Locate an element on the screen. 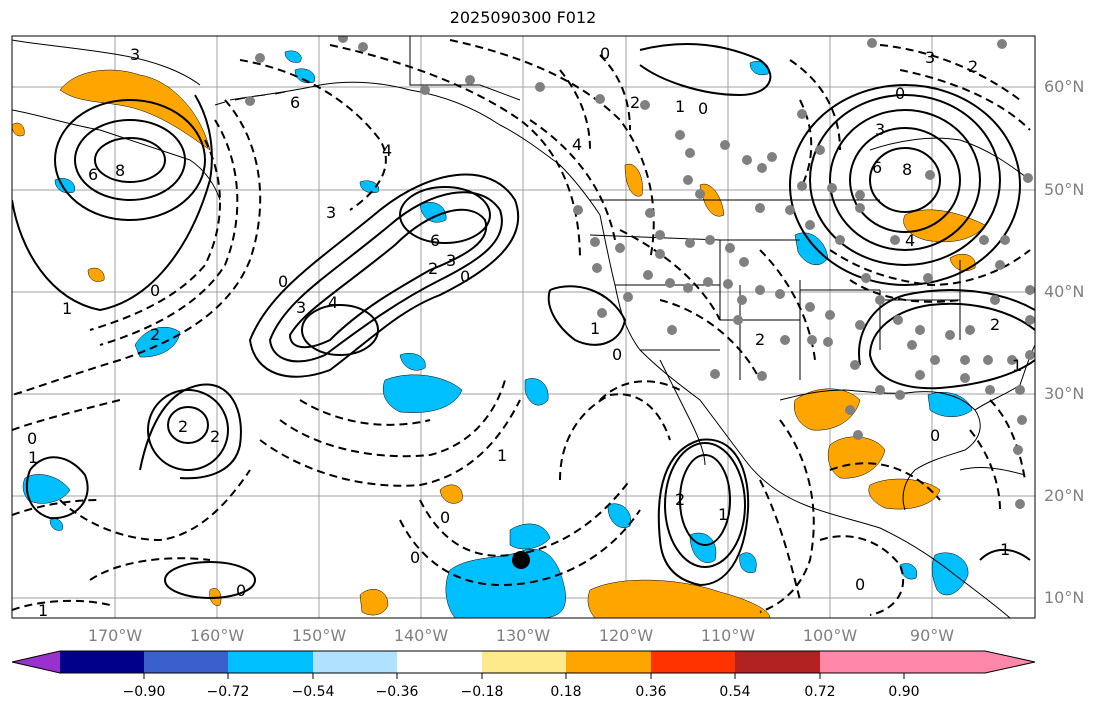  lat-label: 40°N is located at coordinates (1064, 291).